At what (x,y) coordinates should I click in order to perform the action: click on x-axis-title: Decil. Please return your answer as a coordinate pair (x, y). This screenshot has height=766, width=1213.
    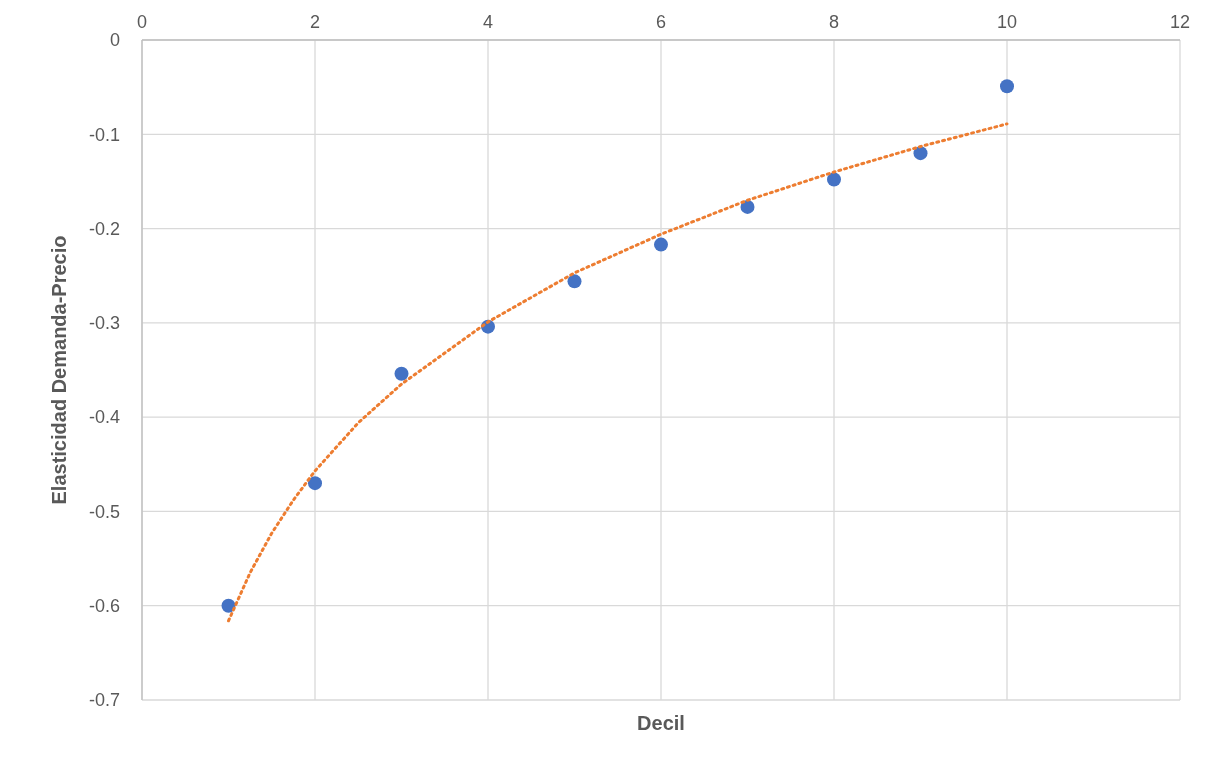
    Looking at the image, I should click on (661, 723).